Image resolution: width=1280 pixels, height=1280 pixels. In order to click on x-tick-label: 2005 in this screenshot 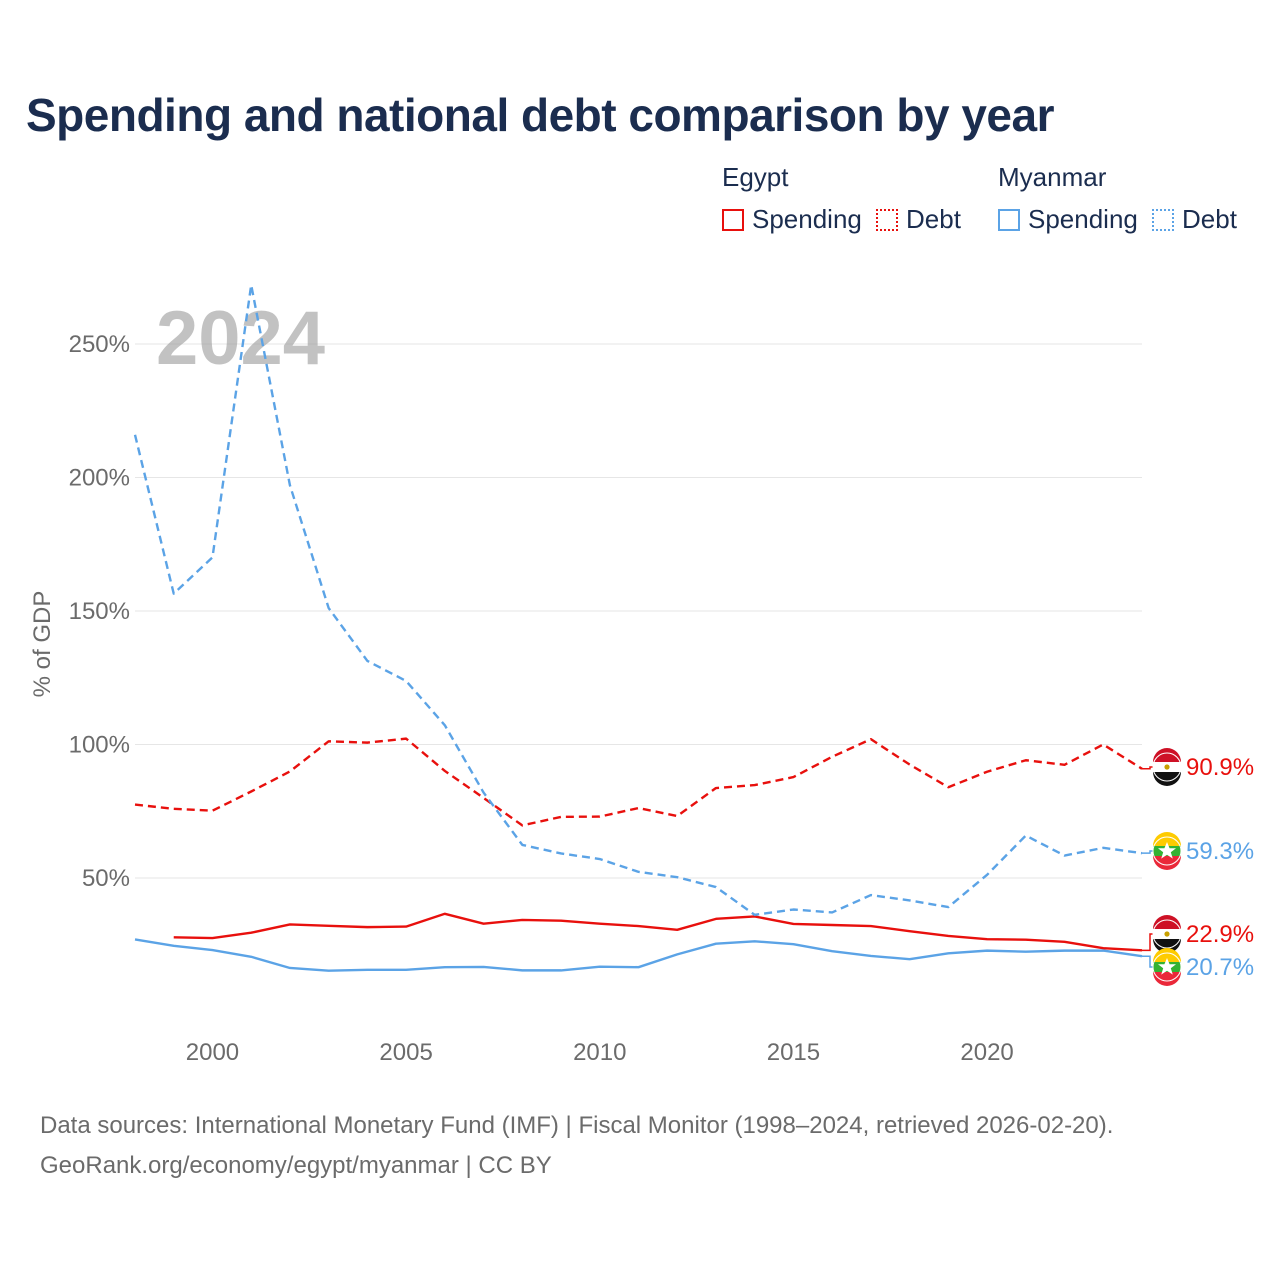, I will do `click(405, 1052)`.